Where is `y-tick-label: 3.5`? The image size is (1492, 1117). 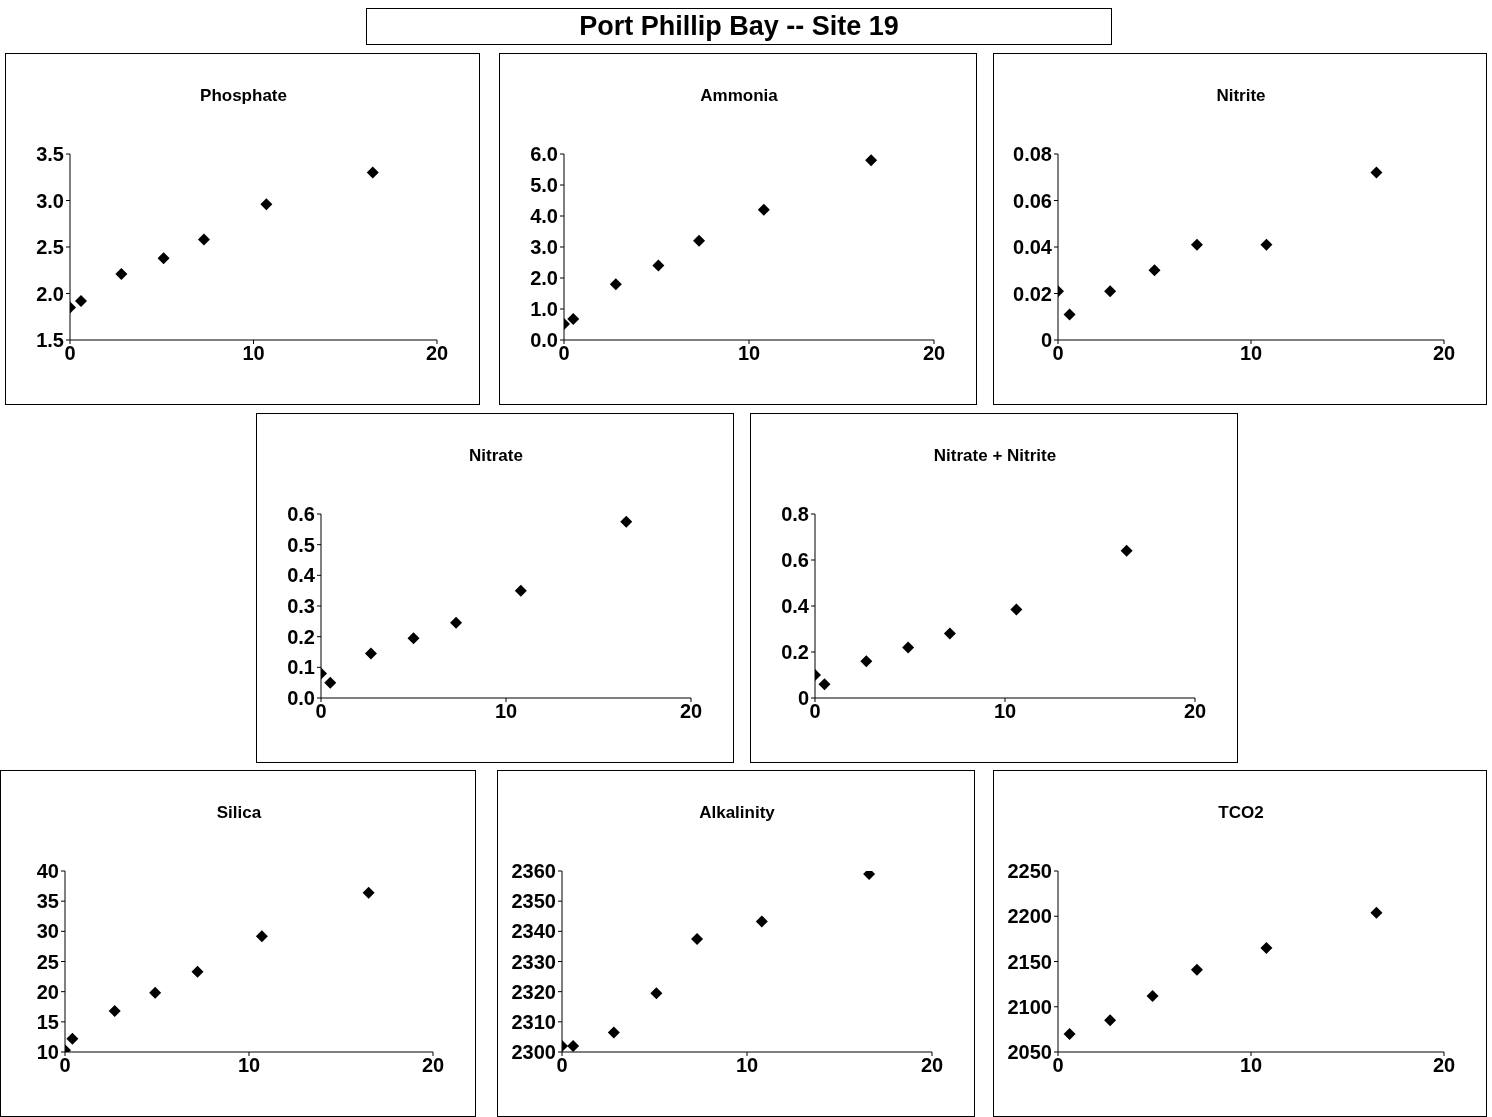
y-tick-label: 3.5 is located at coordinates (50, 154).